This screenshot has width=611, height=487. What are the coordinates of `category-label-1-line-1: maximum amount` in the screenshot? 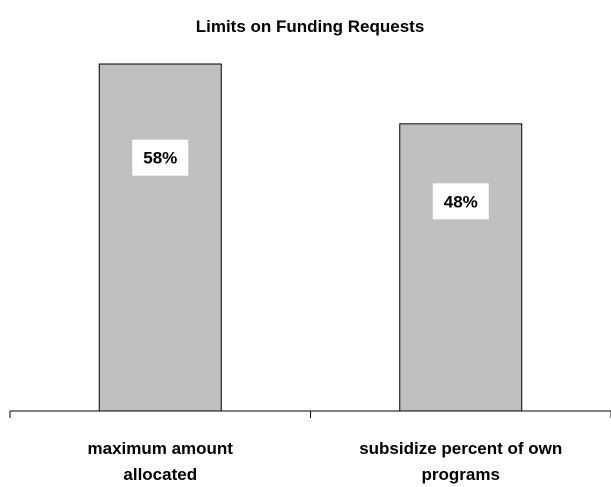 It's located at (161, 448).